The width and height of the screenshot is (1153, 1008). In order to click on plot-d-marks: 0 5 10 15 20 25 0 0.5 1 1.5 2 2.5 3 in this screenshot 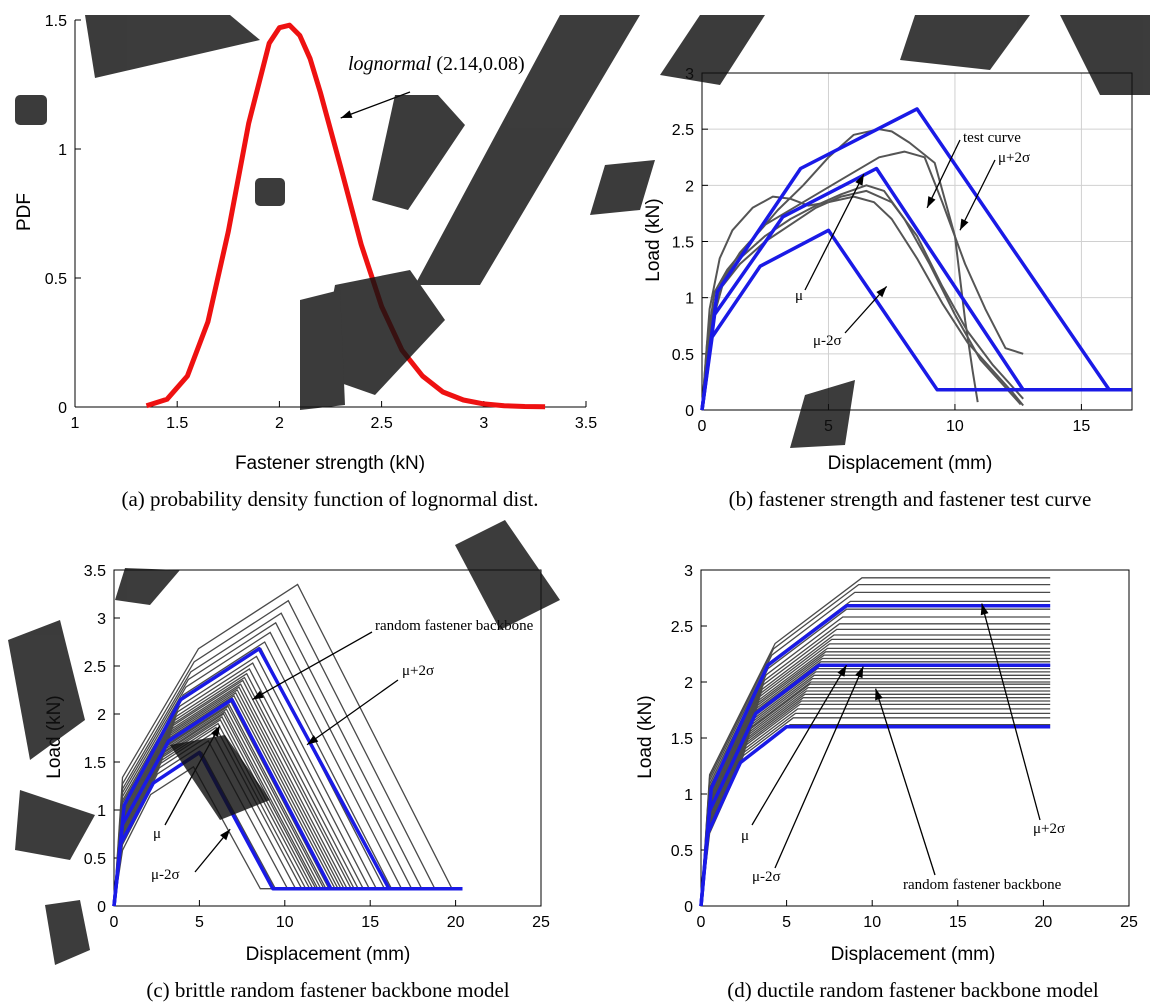, I will do `click(904, 747)`.